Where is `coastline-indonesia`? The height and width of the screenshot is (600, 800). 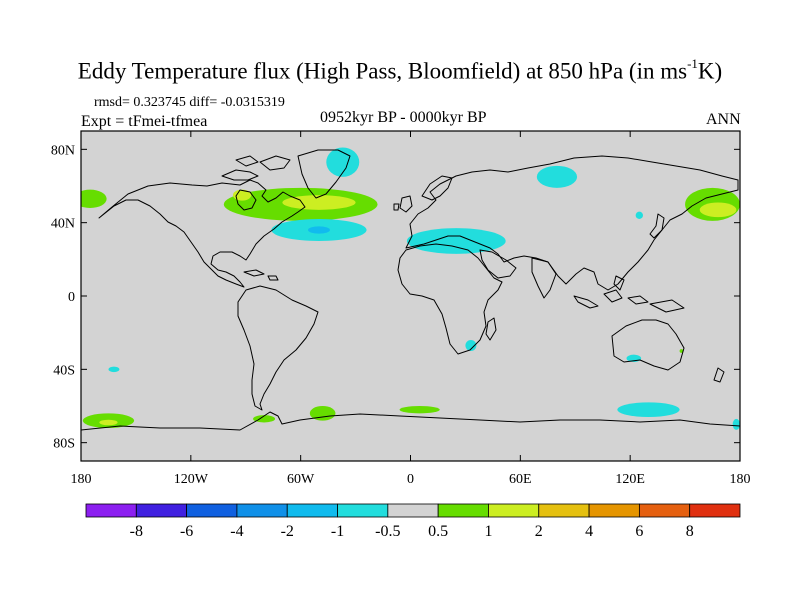
coastline-indonesia is located at coordinates (629, 294).